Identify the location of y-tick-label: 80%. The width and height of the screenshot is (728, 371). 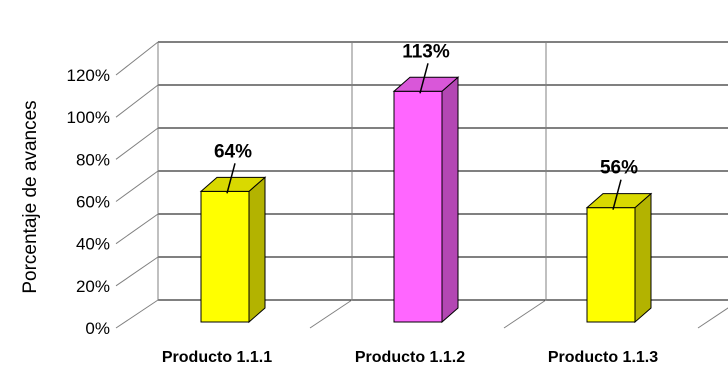
(93, 159).